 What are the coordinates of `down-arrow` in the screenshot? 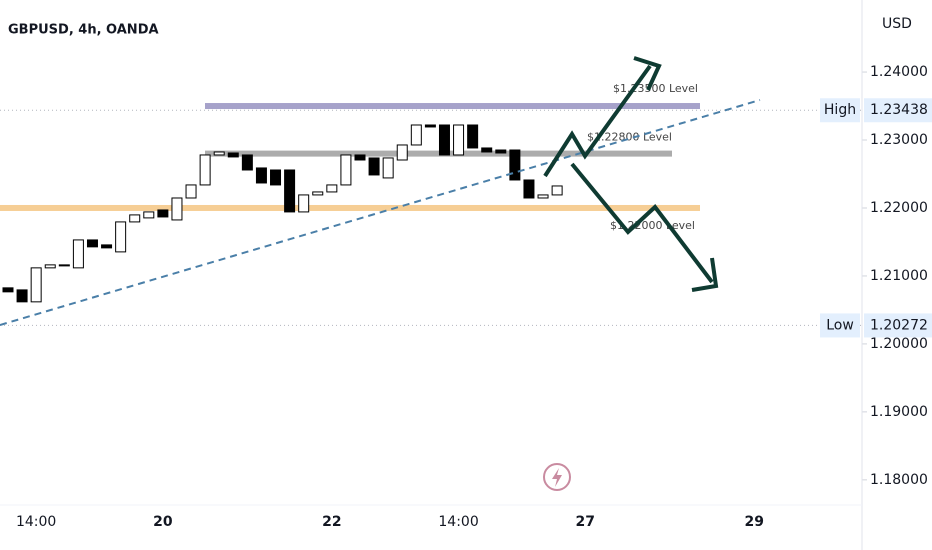 It's located at (642, 223).